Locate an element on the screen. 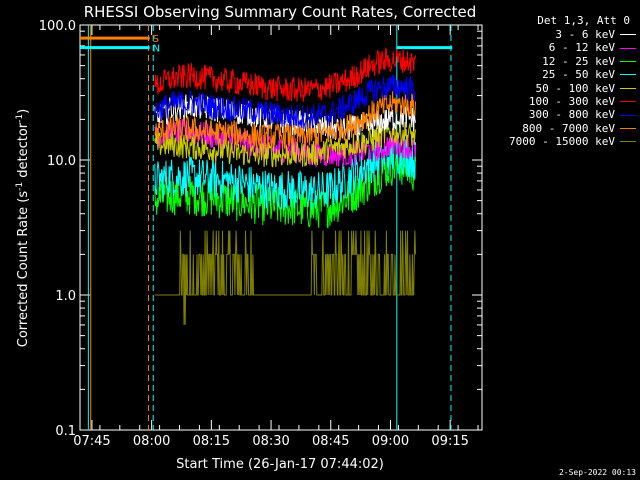  legend-entry-label: 7000 - 15000 keV is located at coordinates (562, 142).